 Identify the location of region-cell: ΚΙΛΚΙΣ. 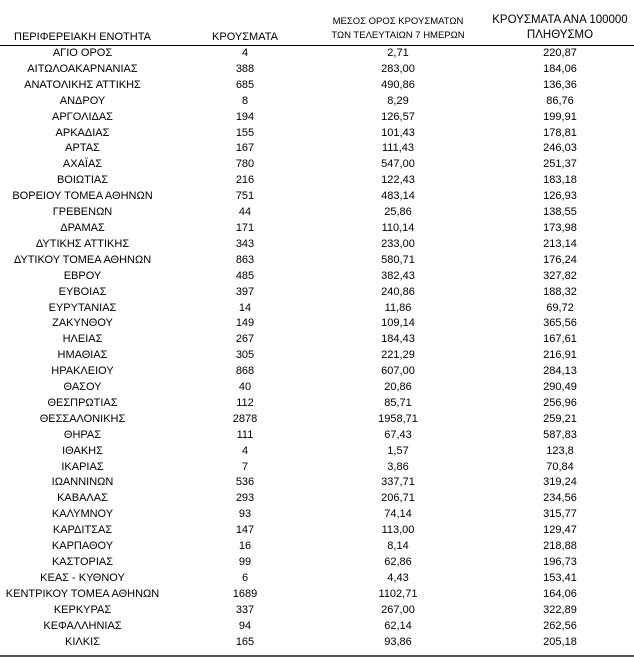
(82, 641).